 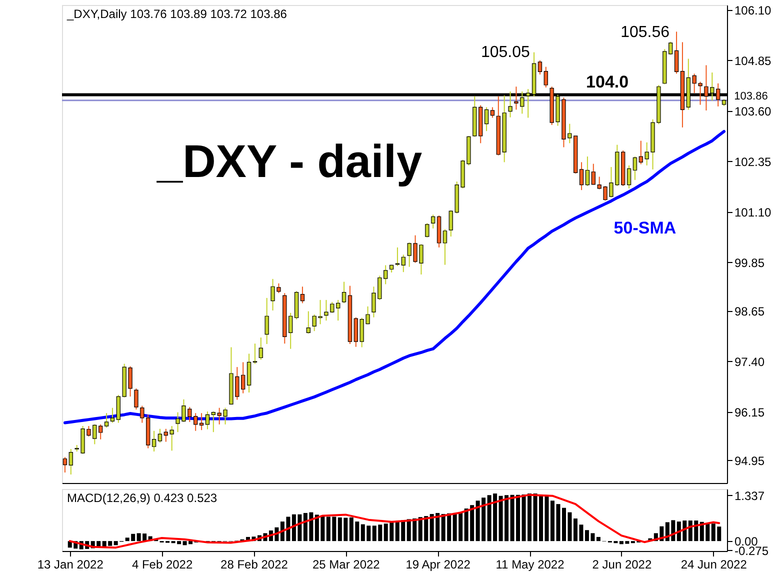 I want to click on y-tick-label: 104.85, so click(x=753, y=61).